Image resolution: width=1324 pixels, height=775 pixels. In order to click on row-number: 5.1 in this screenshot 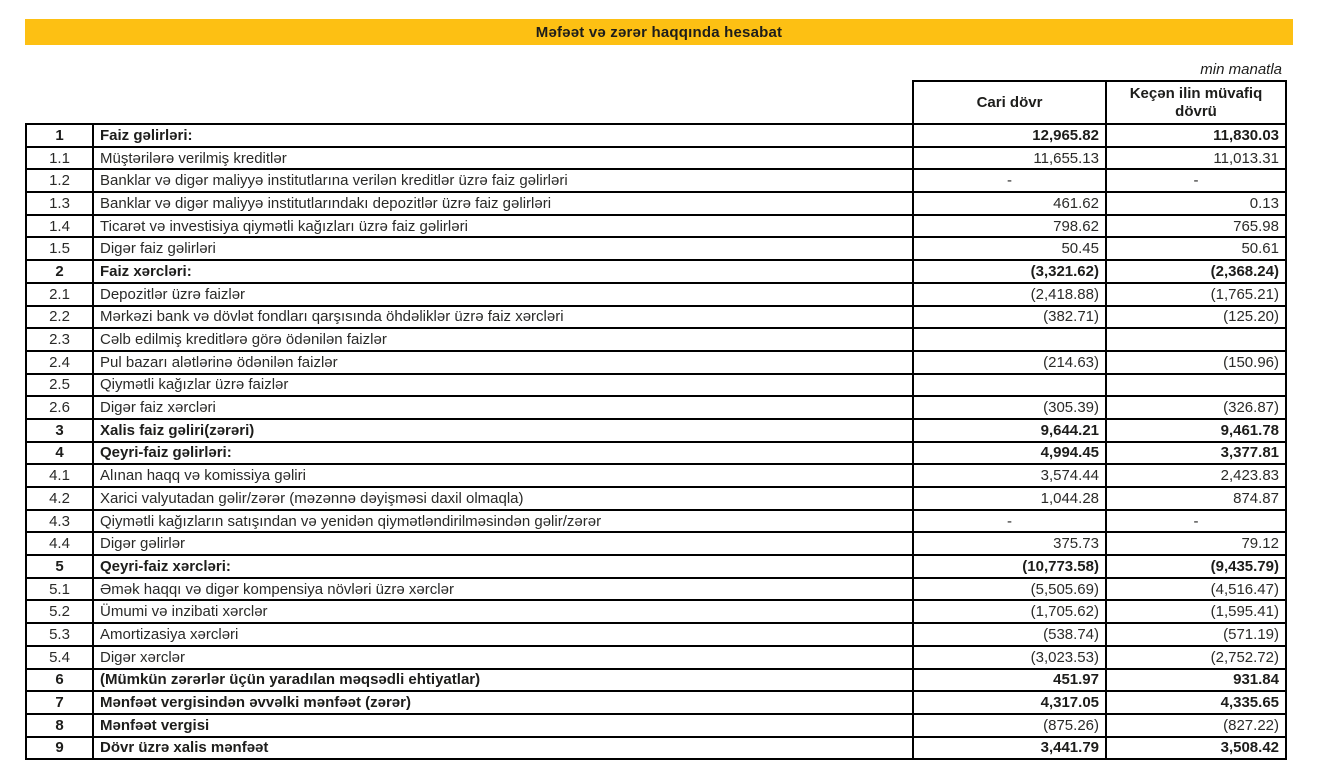, I will do `click(59, 589)`.